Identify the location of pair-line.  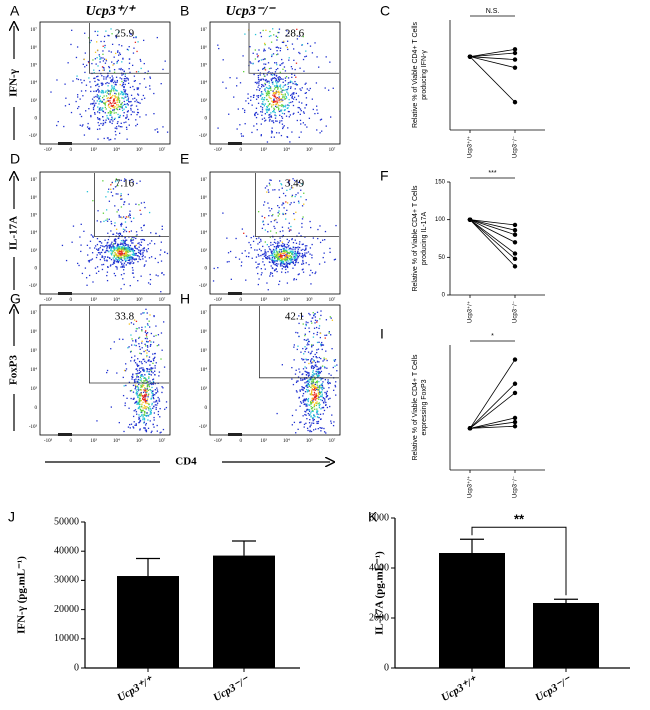
(492, 58).